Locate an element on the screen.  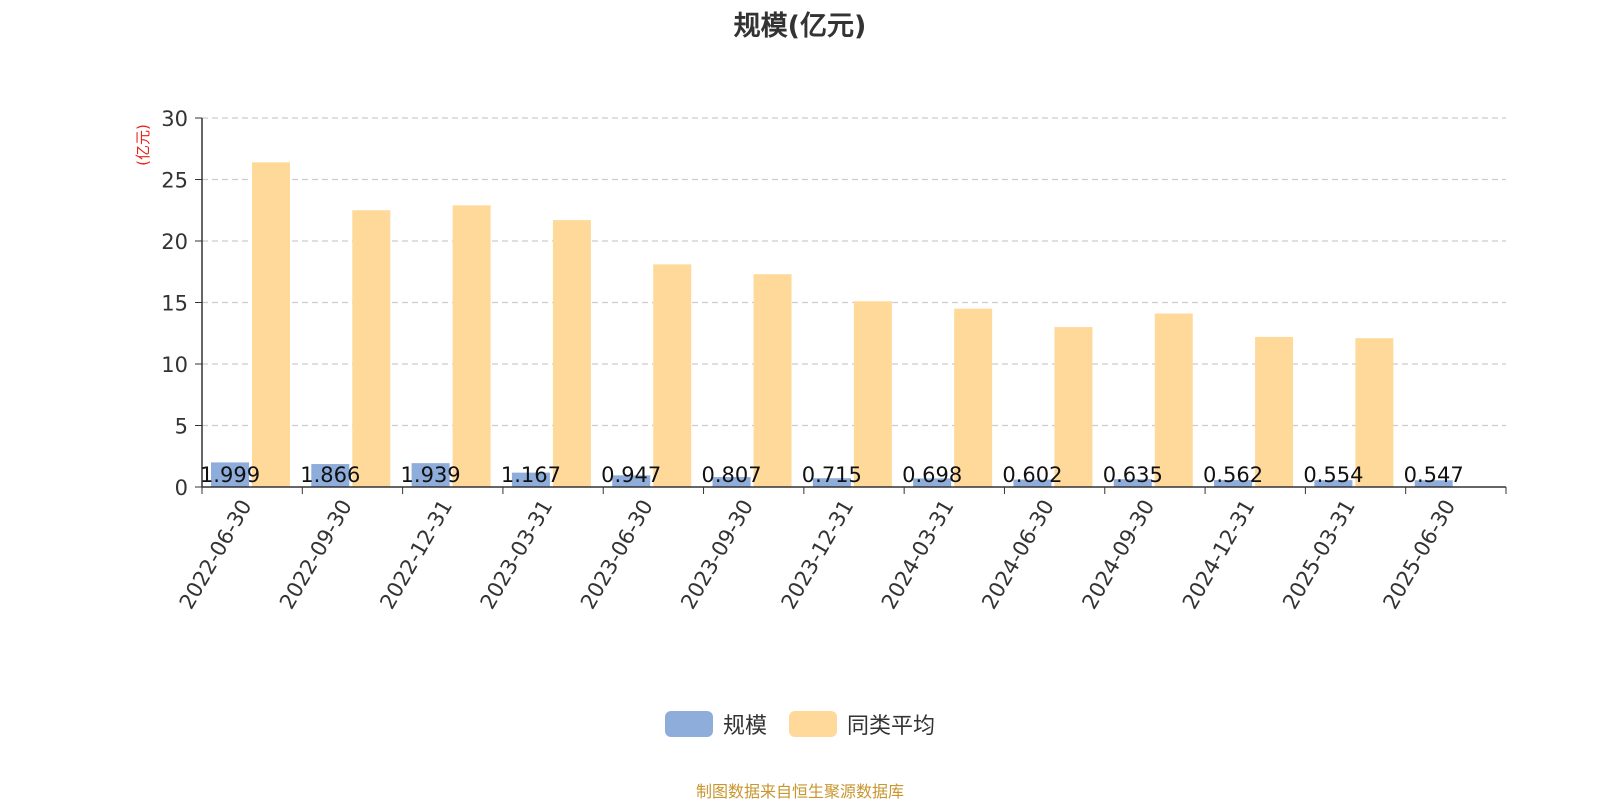
data-label-scale: 0.562 is located at coordinates (1233, 475).